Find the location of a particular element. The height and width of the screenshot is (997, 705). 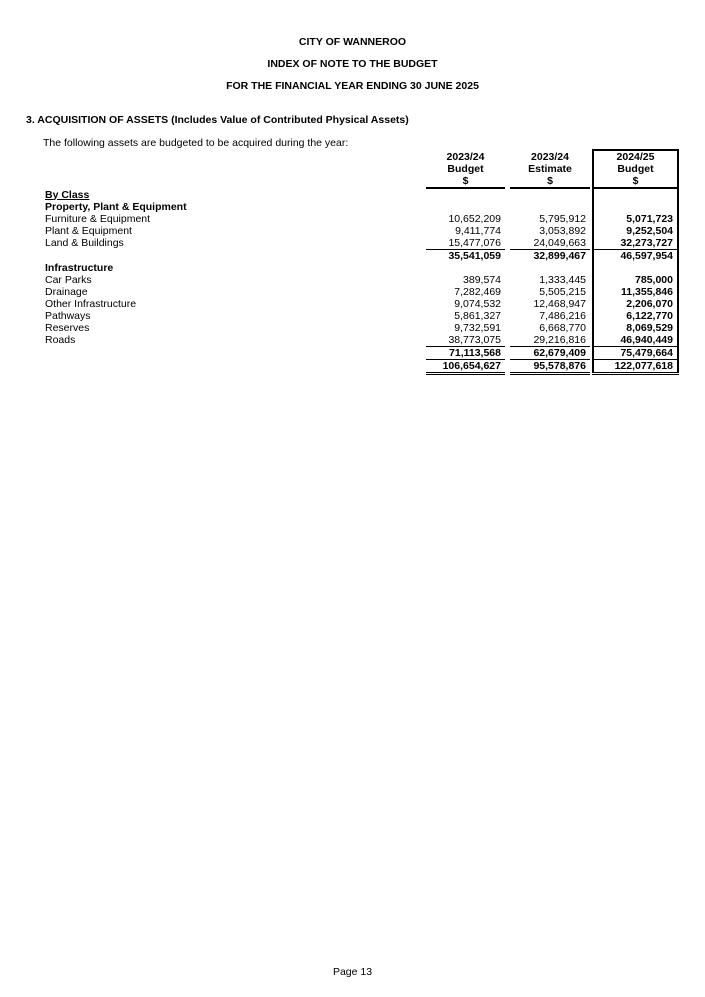

value-2023-24-estimate: 3,053,892 is located at coordinates (562, 231).